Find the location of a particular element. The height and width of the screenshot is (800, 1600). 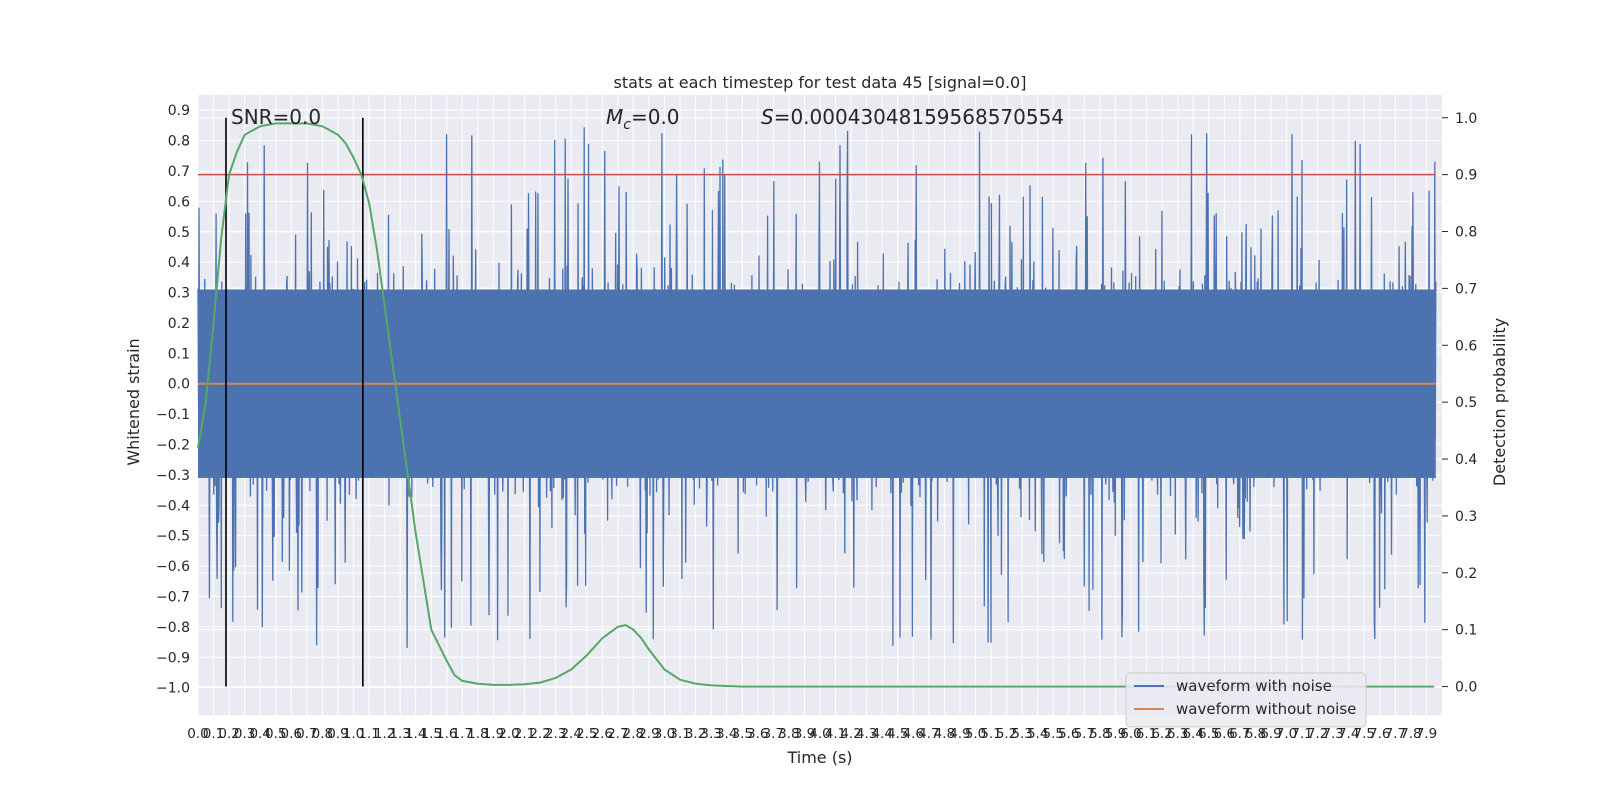

x-tick-label: 3.4 is located at coordinates (726, 734).